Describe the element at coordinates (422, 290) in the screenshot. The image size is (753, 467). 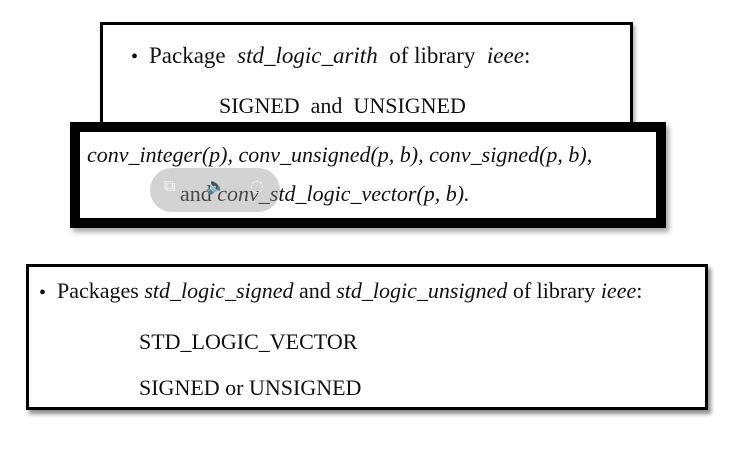
I see `package-unsigned: std_logic_unsigned` at that location.